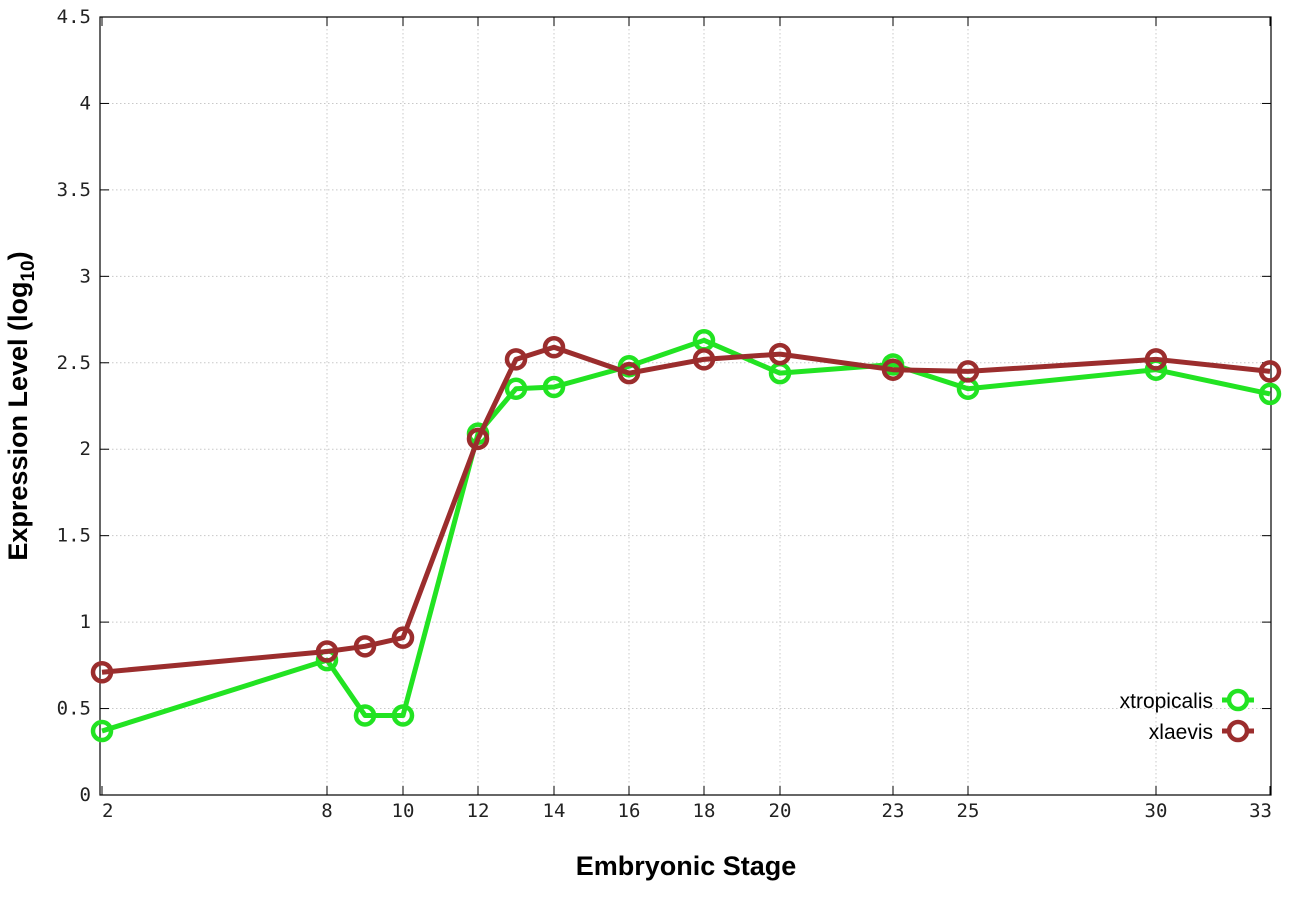 The image size is (1296, 907). Describe the element at coordinates (780, 811) in the screenshot. I see `x-tick-label: 20` at that location.